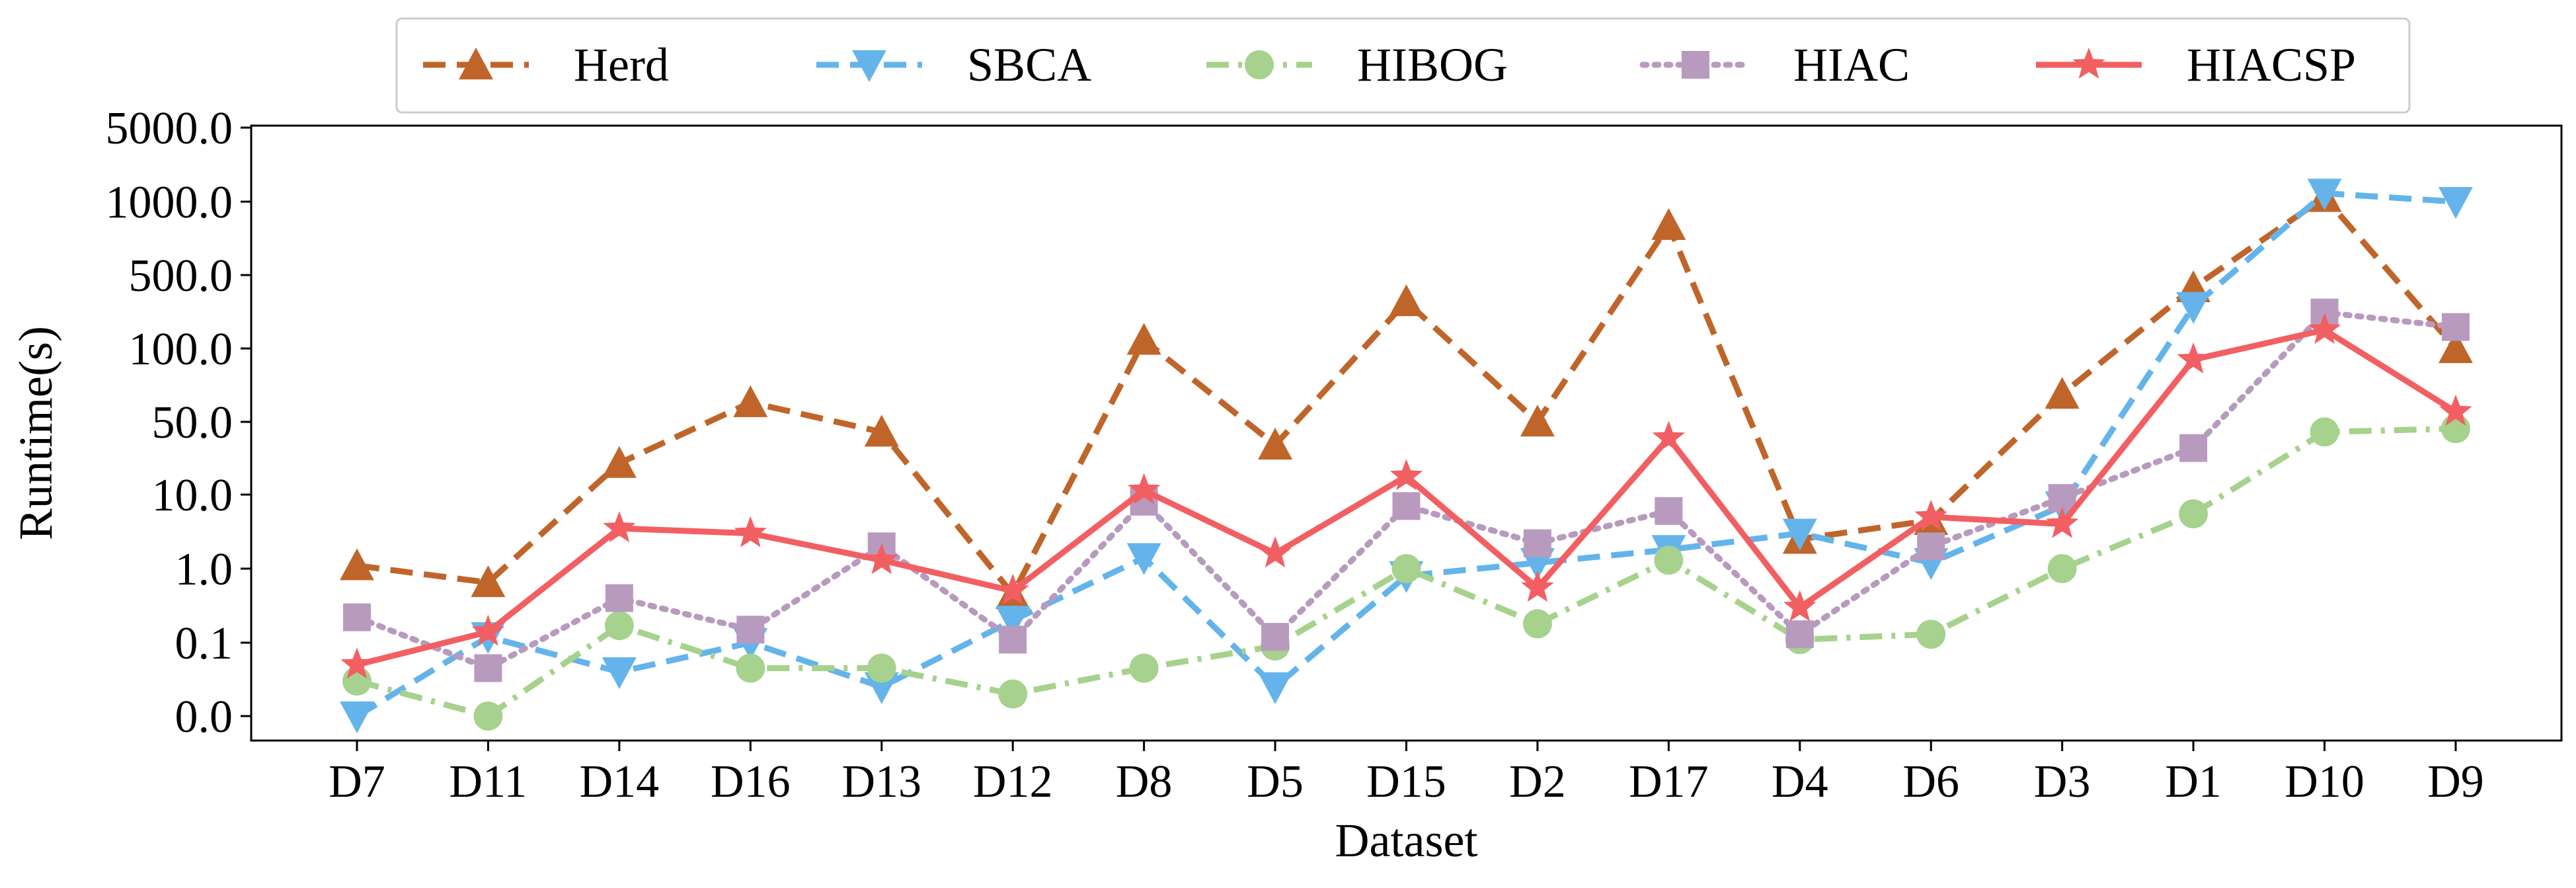  What do you see at coordinates (169, 128) in the screenshot?
I see `y-tick-label: 5000.0` at bounding box center [169, 128].